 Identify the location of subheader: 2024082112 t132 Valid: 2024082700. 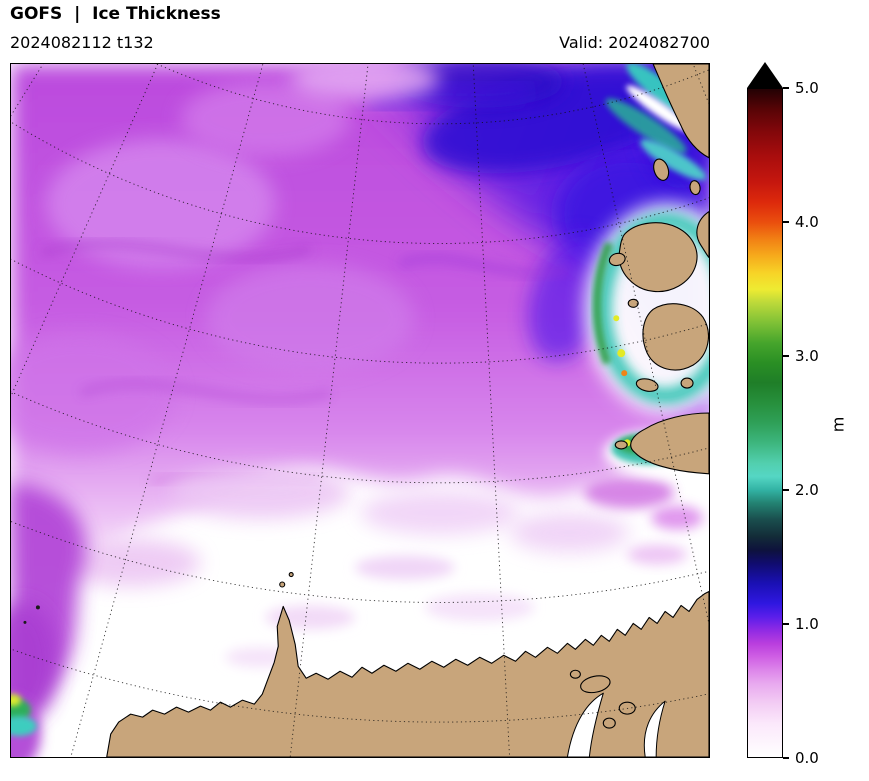
(360, 42).